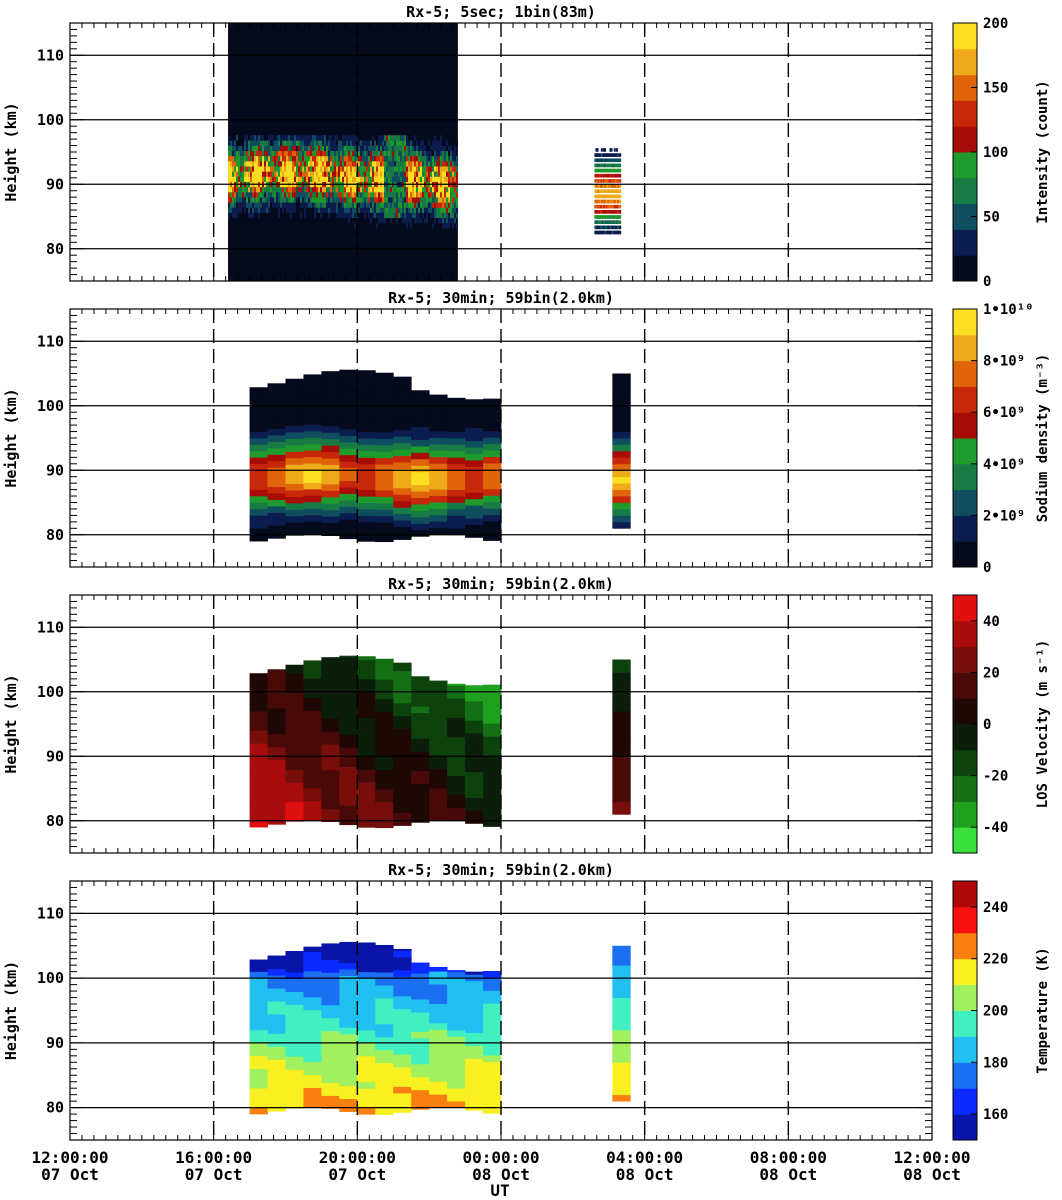 Image resolution: width=1062 pixels, height=1200 pixels. What do you see at coordinates (987, 568) in the screenshot?
I see `colorbar-tick-label: 0` at bounding box center [987, 568].